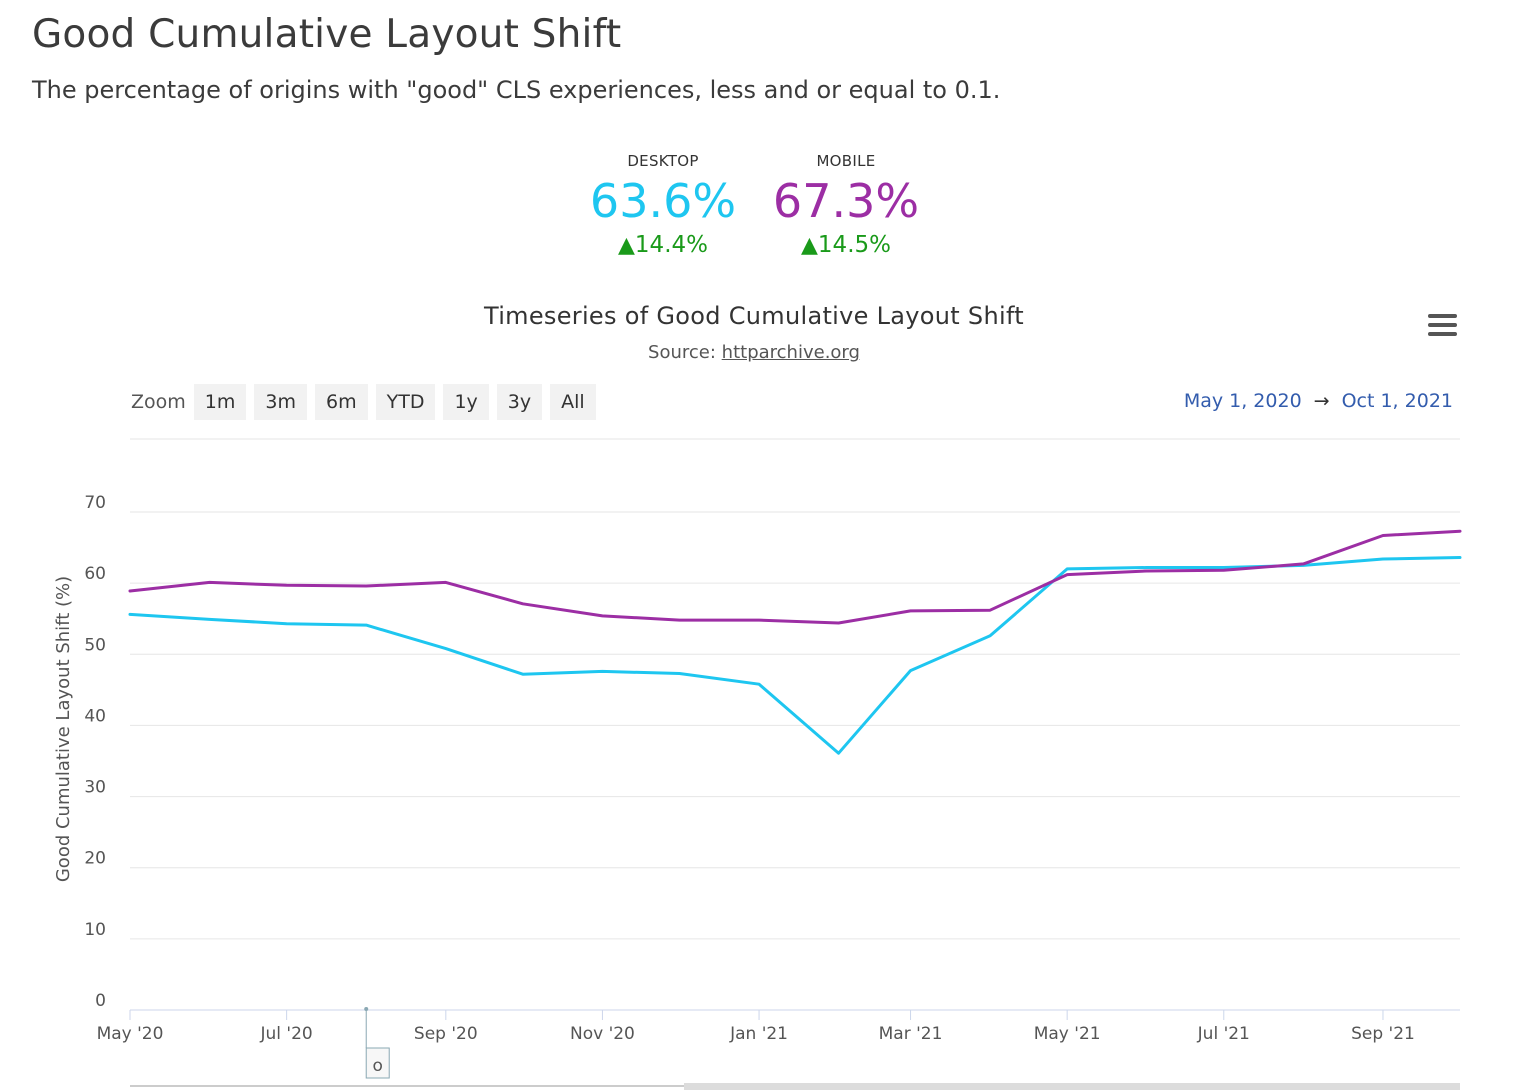 This screenshot has width=1528, height=1090. I want to click on y-tick-label: 30, so click(95, 788).